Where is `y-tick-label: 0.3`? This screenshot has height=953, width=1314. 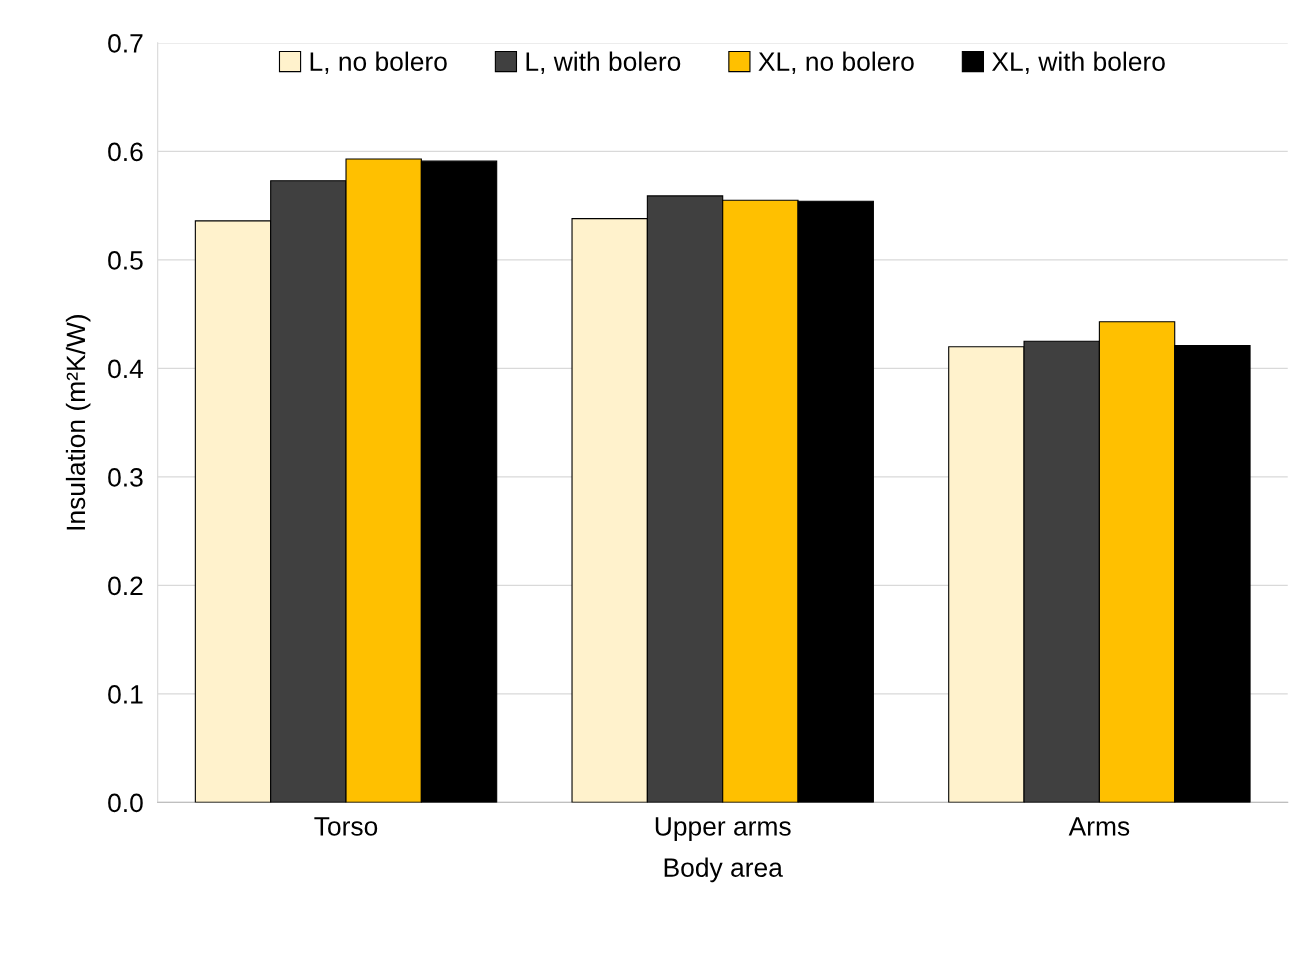 y-tick-label: 0.3 is located at coordinates (125, 477).